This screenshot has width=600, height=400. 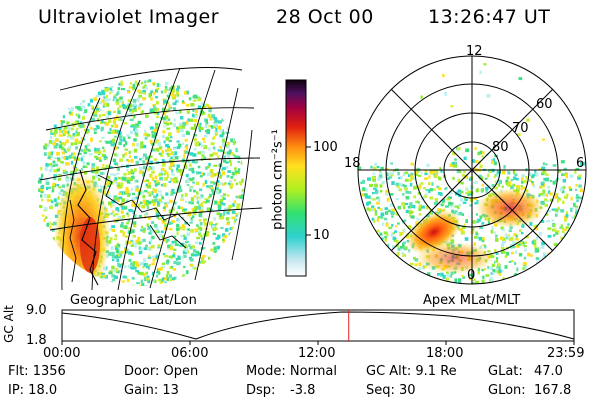 I want to click on gc-altitude: GC Alt: 9.1 Re, so click(x=411, y=371).